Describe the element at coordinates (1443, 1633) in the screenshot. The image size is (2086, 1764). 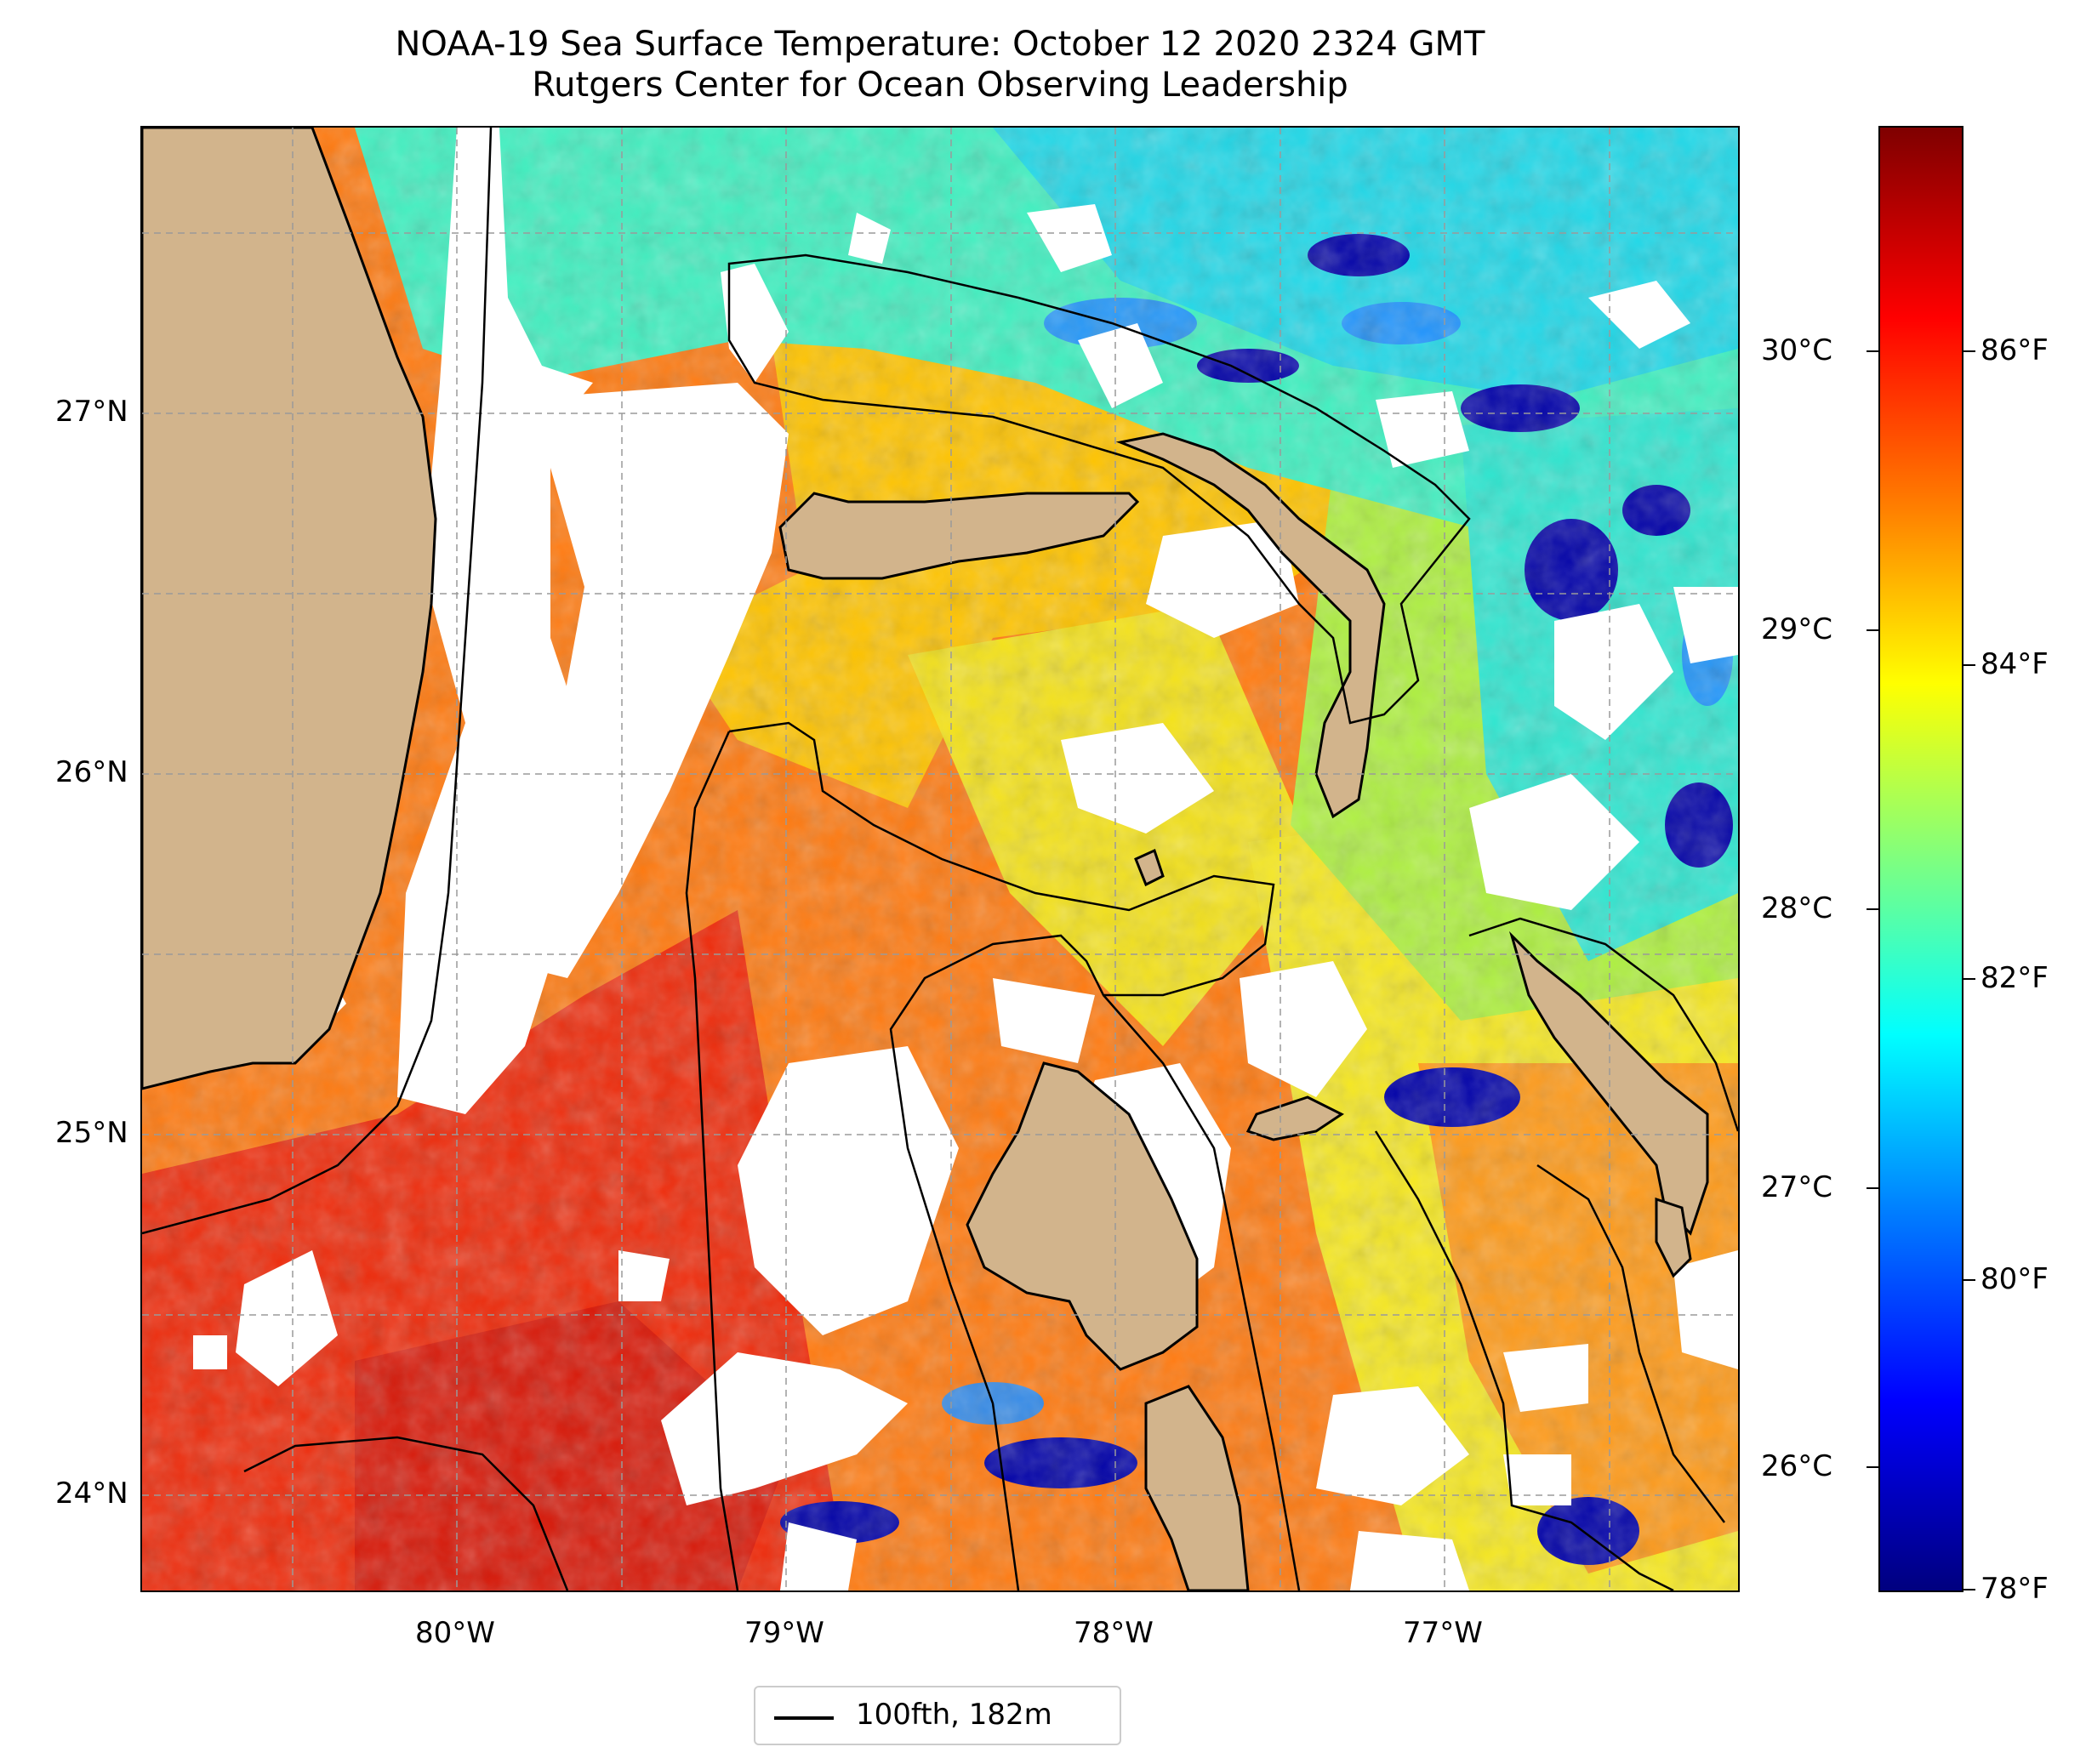
I see `lon-tick-label: 77°W` at that location.